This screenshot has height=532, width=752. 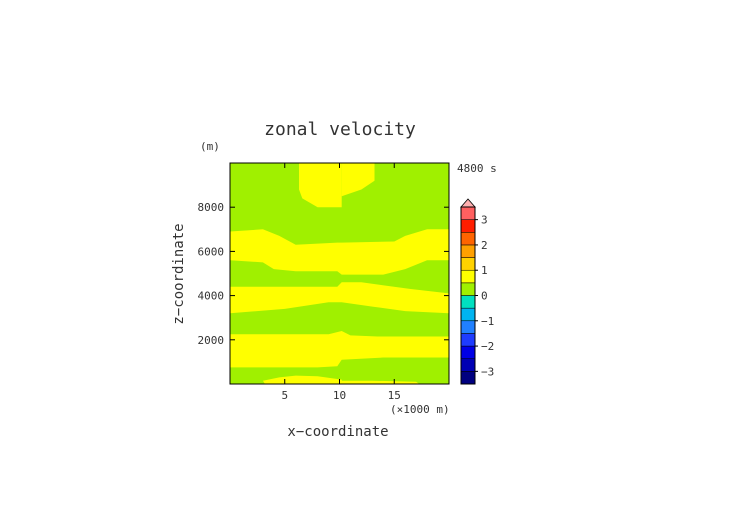 What do you see at coordinates (477, 168) in the screenshot?
I see `time-label: 4800 s` at bounding box center [477, 168].